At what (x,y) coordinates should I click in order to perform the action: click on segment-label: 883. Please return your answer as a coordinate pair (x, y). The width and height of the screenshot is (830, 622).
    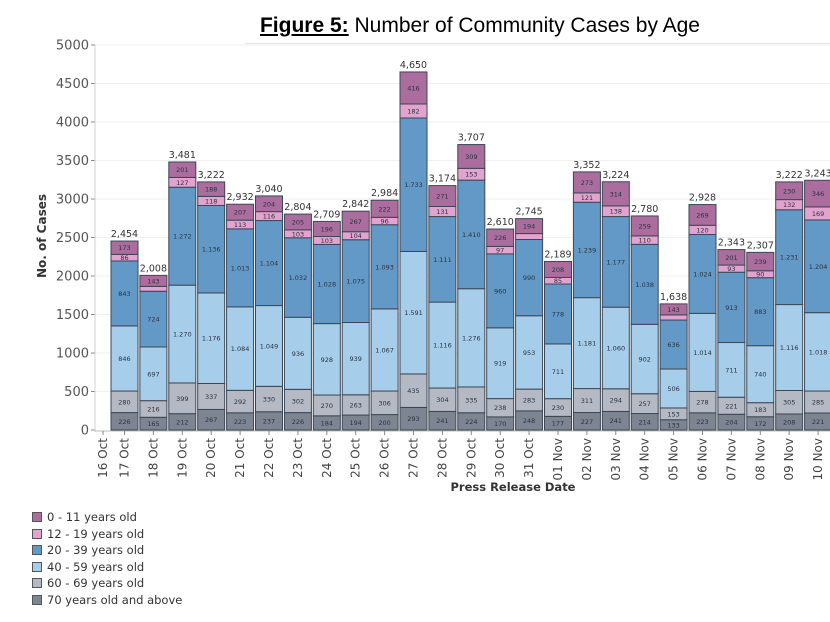
    Looking at the image, I should click on (760, 312).